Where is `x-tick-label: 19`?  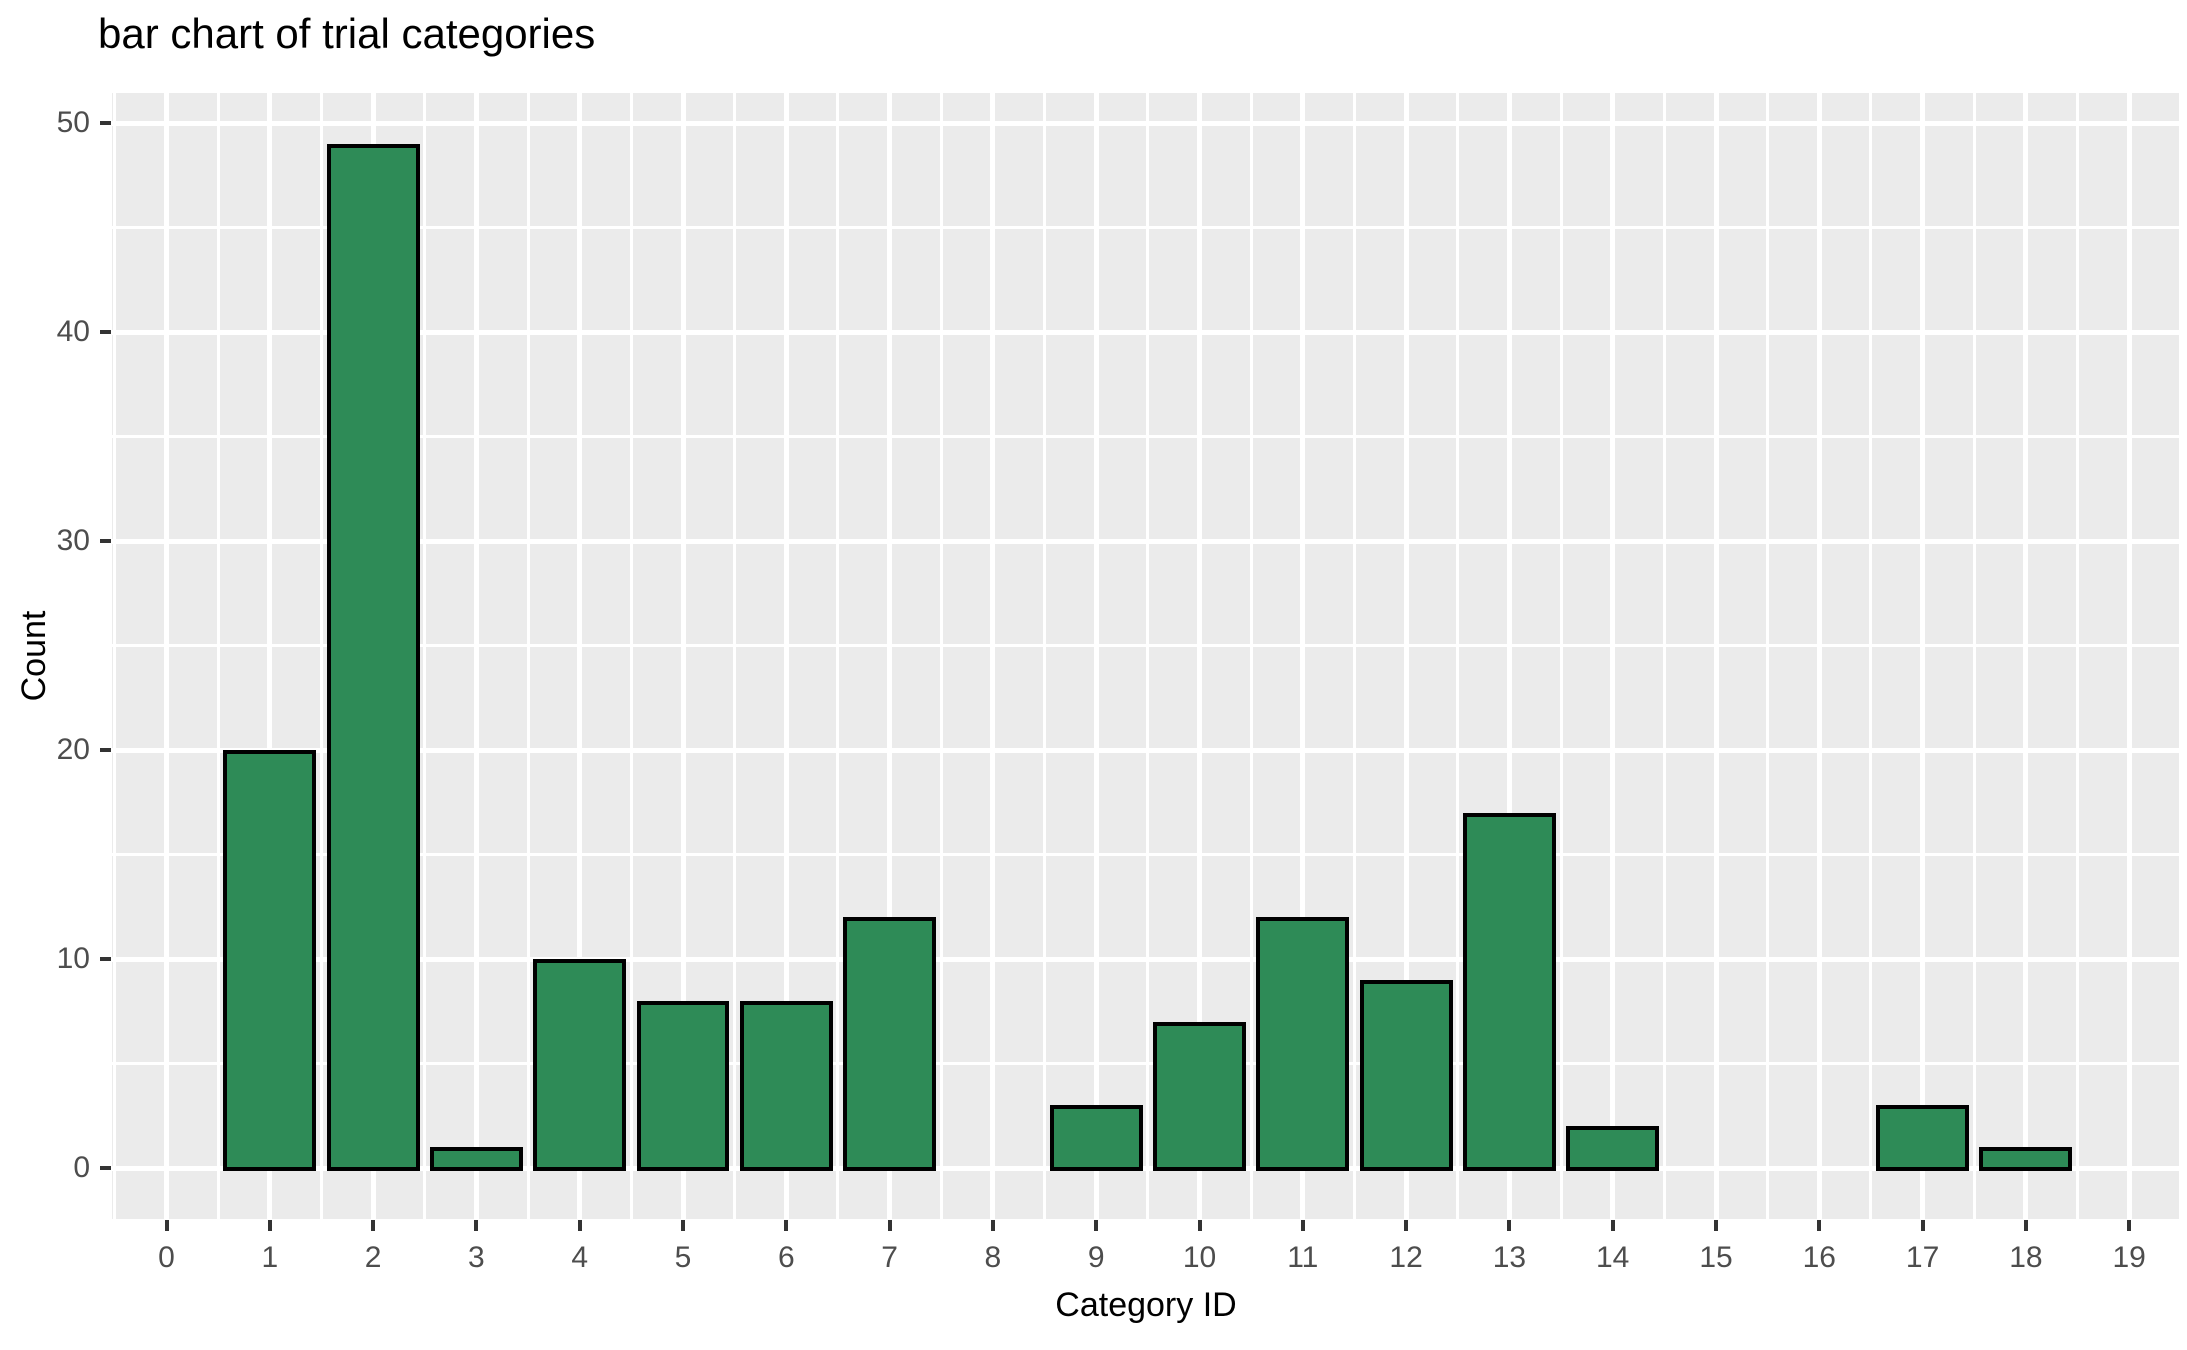 x-tick-label: 19 is located at coordinates (2129, 1257).